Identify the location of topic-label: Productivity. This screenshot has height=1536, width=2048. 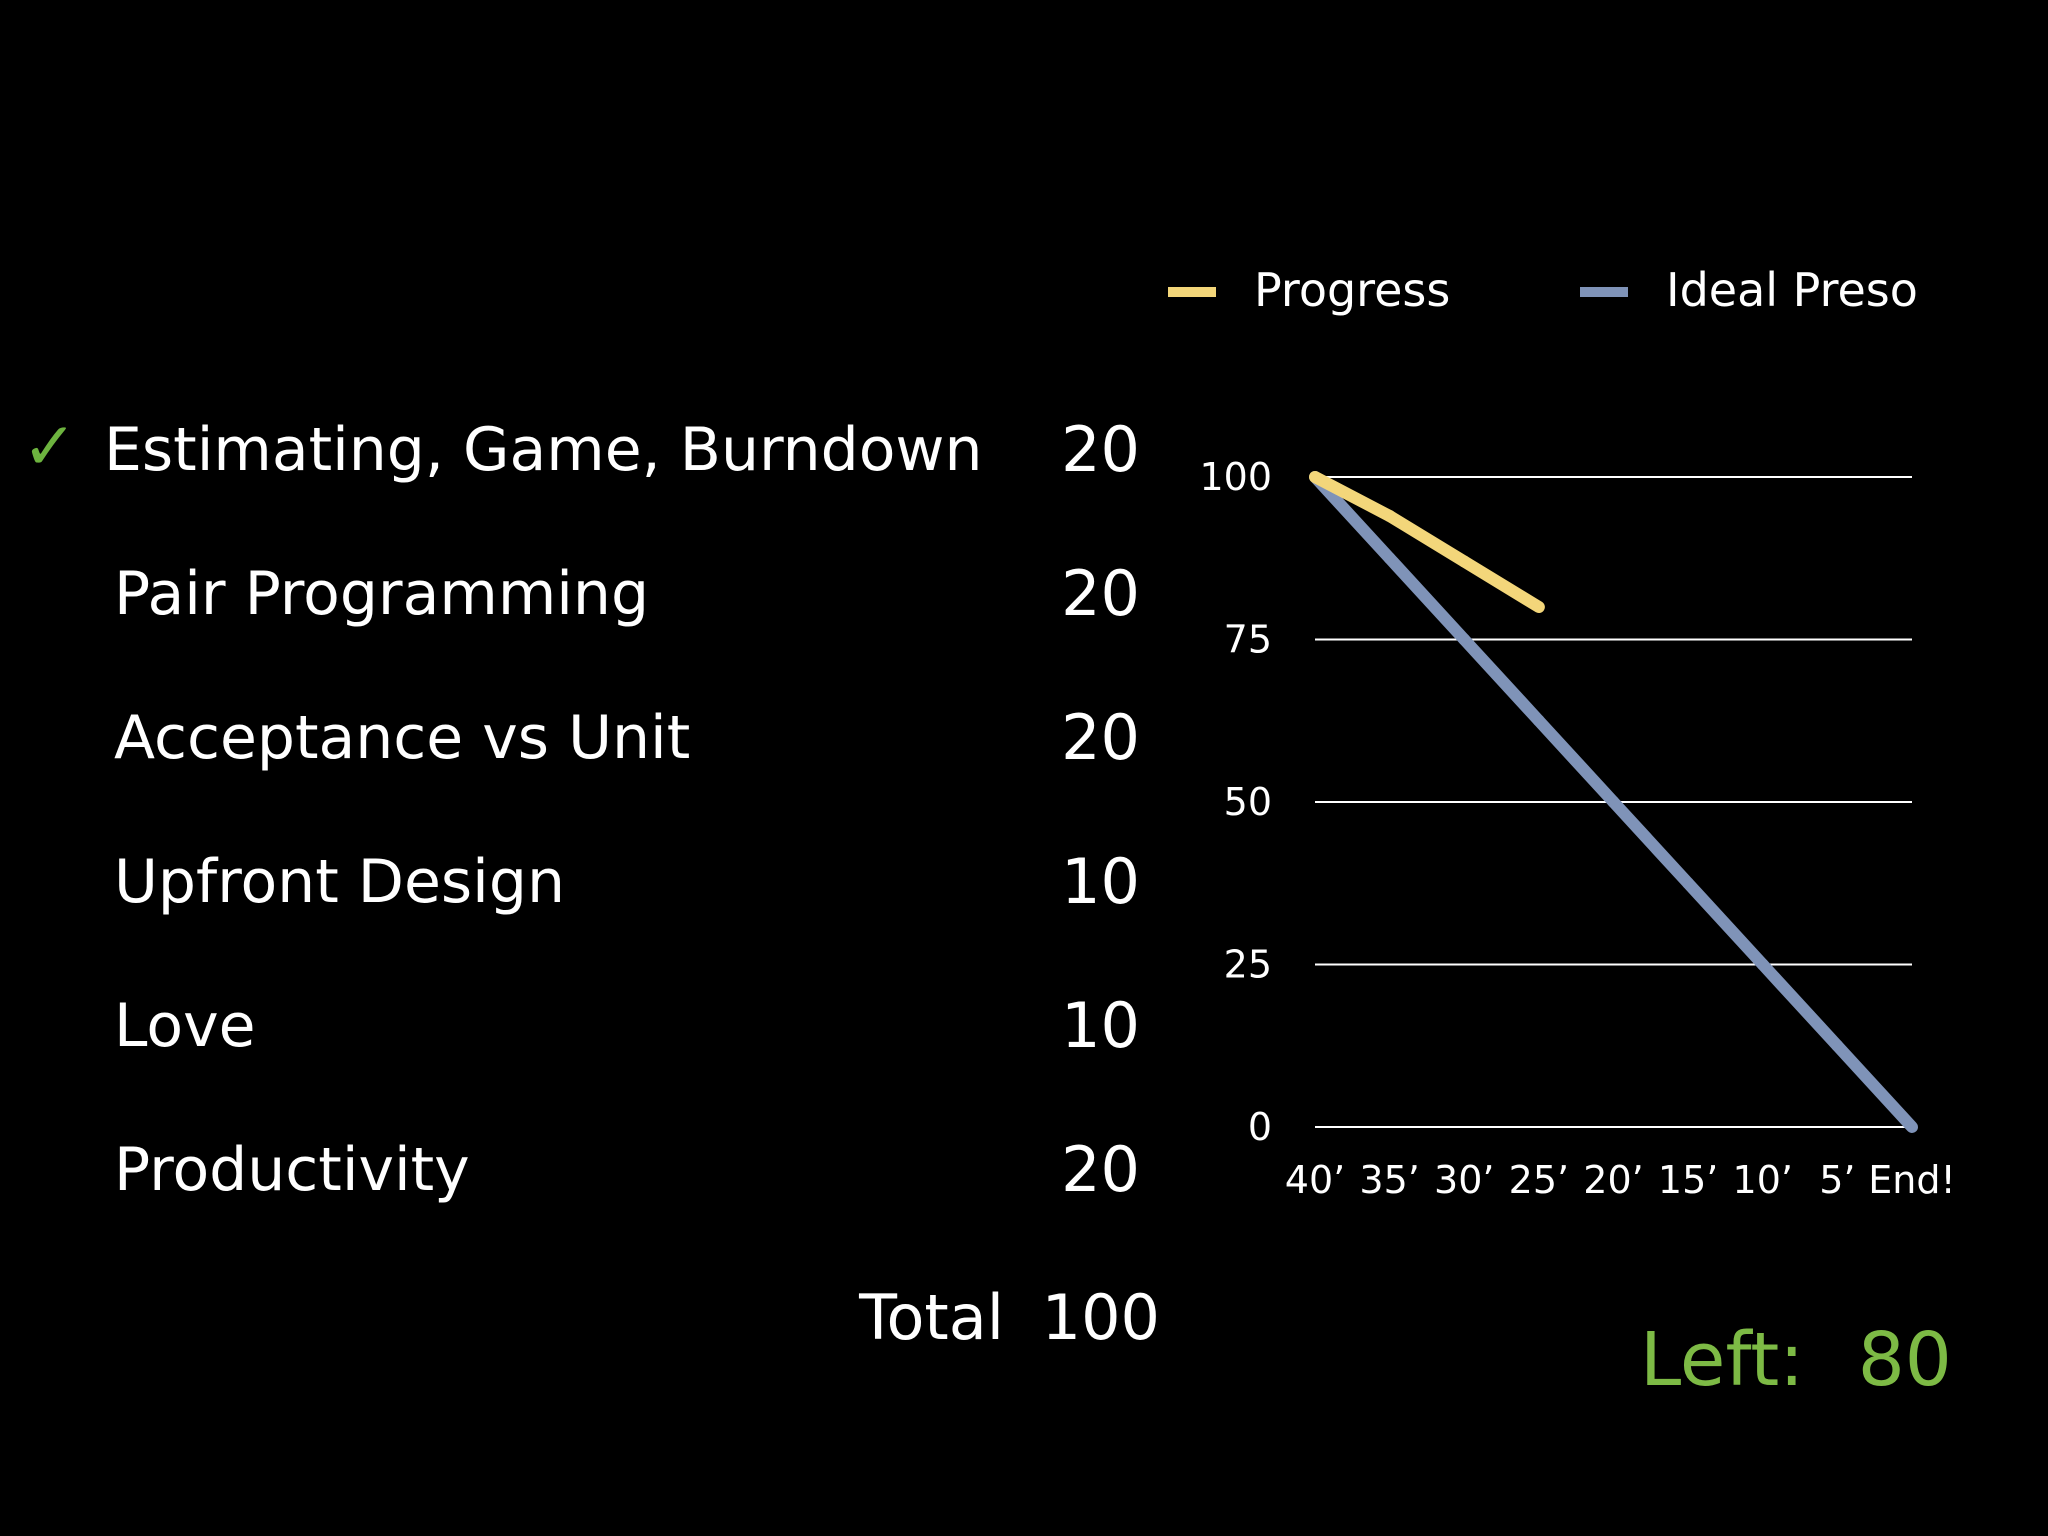
(292, 1170).